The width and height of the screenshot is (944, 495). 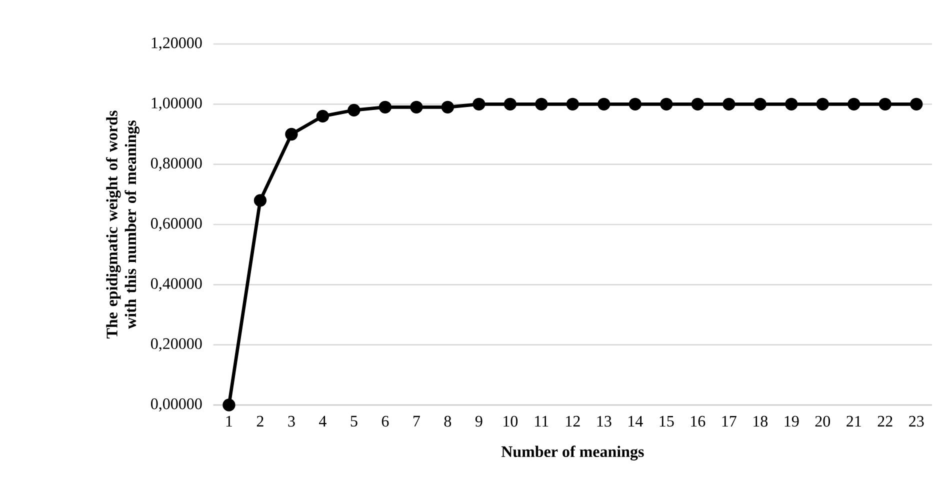 What do you see at coordinates (822, 421) in the screenshot?
I see `x-tick-label: 20` at bounding box center [822, 421].